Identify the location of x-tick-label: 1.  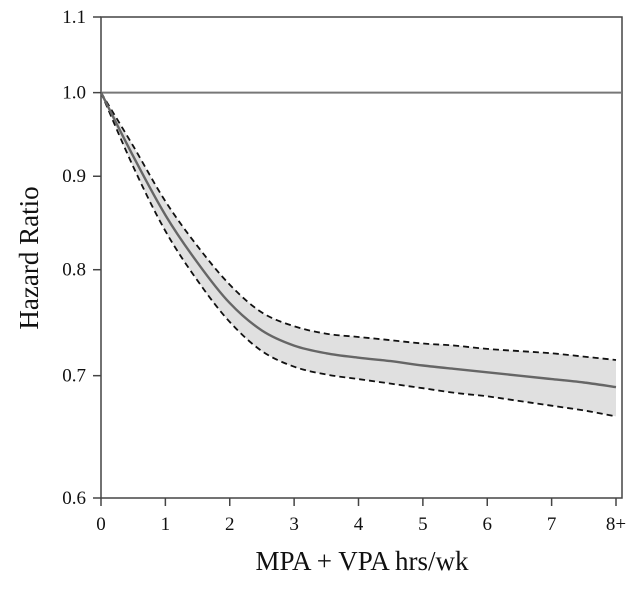
(166, 524).